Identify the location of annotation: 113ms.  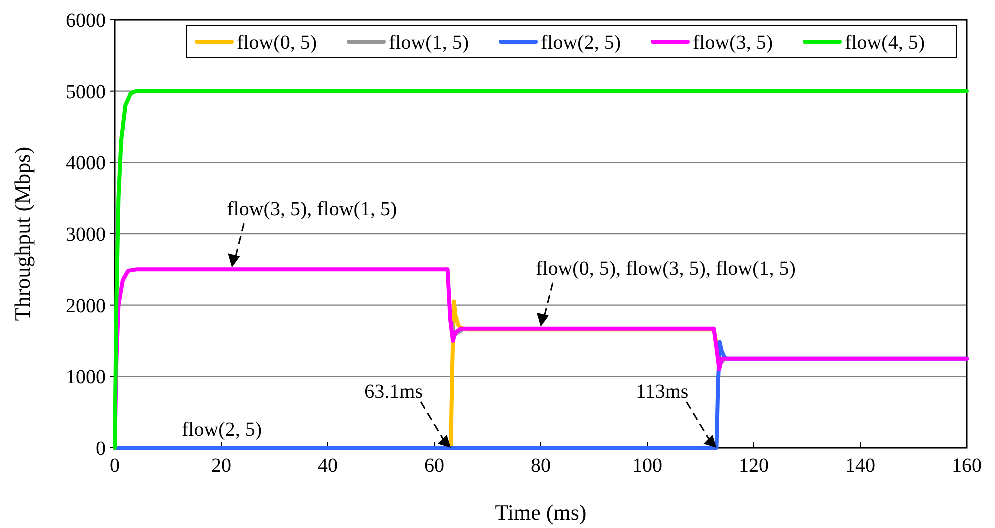
(662, 392).